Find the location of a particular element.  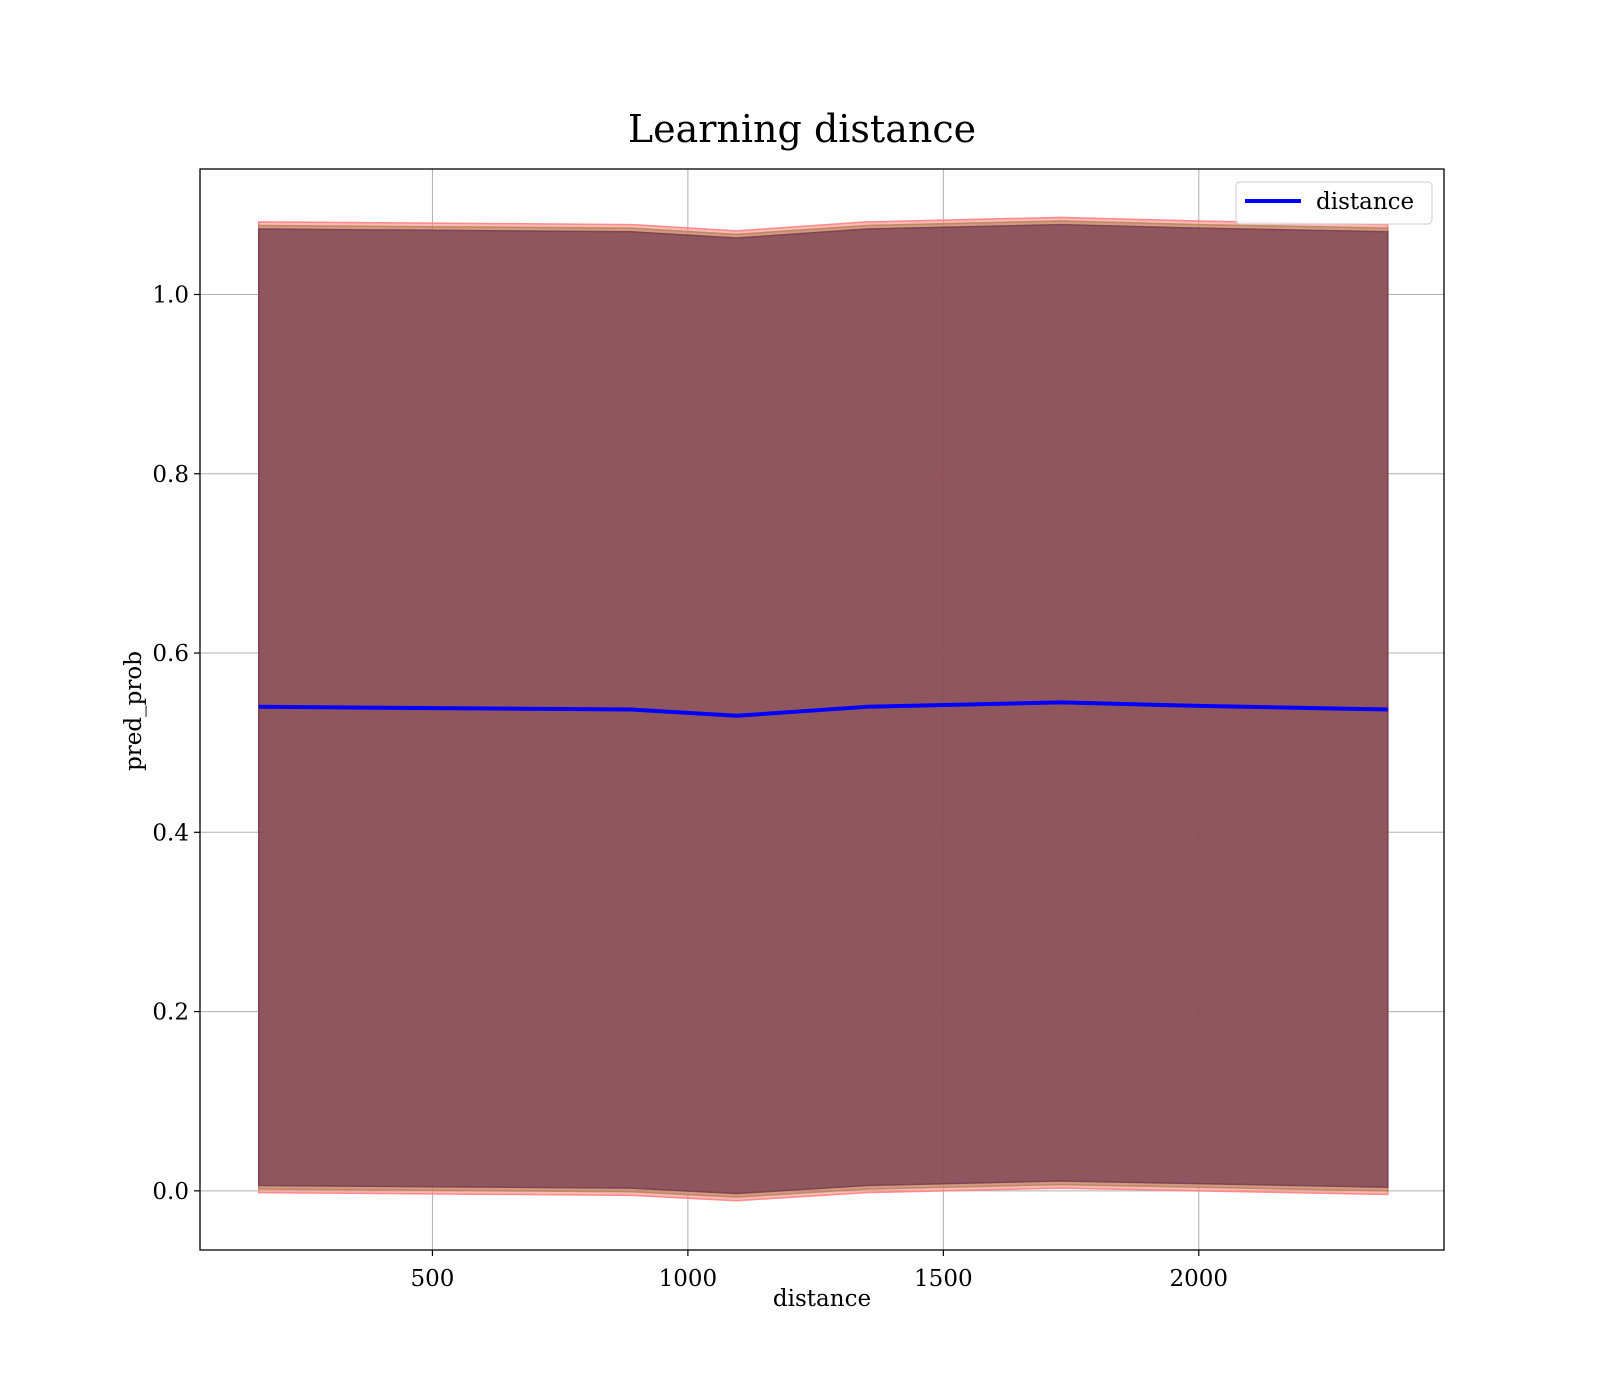

y-tick-label: 0.6 is located at coordinates (170, 654).